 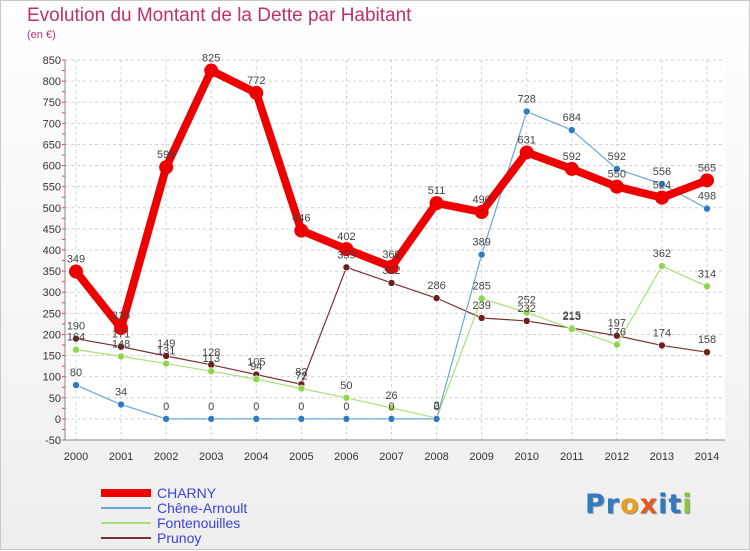 I want to click on data-label: 82, so click(x=301, y=372).